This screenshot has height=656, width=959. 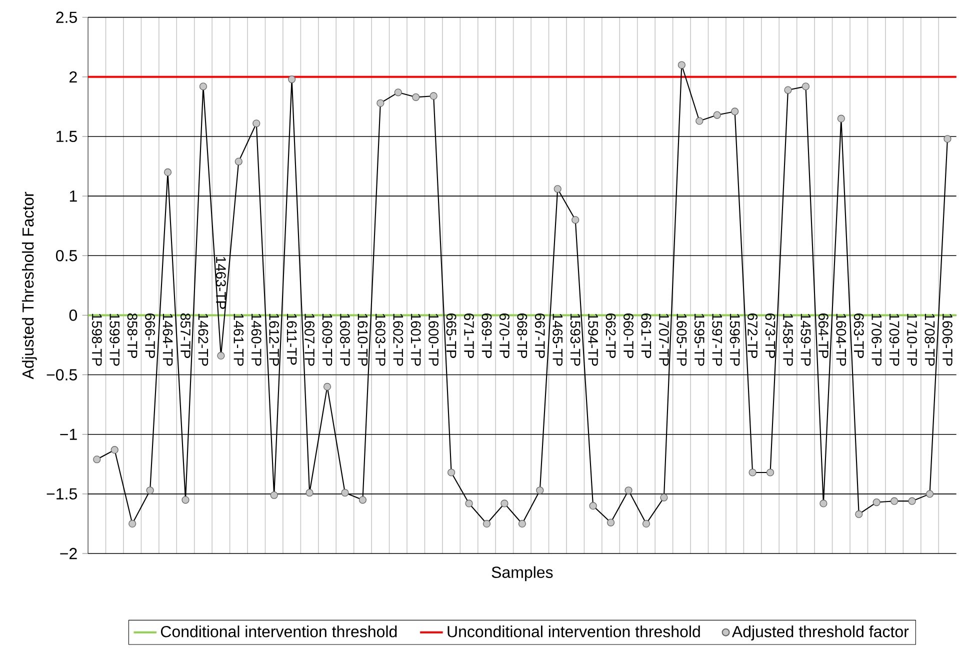 What do you see at coordinates (770, 335) in the screenshot?
I see `x-tick-label: 673-TP` at bounding box center [770, 335].